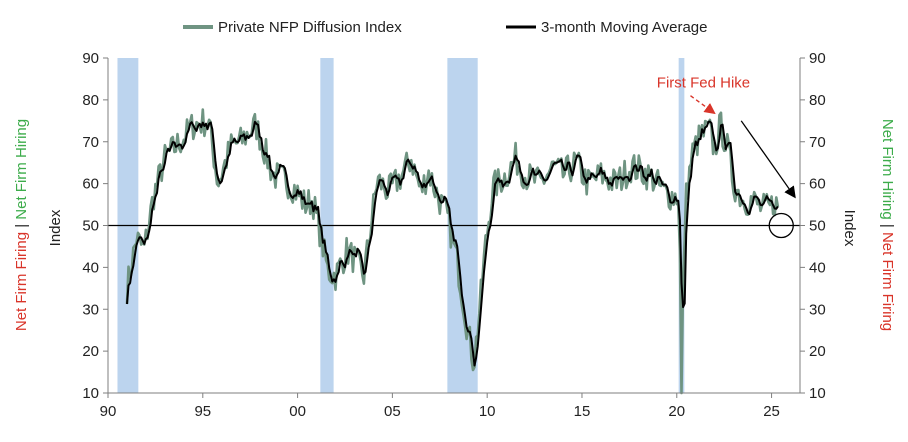  I want to click on y-tick-label-left: 90, so click(90, 58).